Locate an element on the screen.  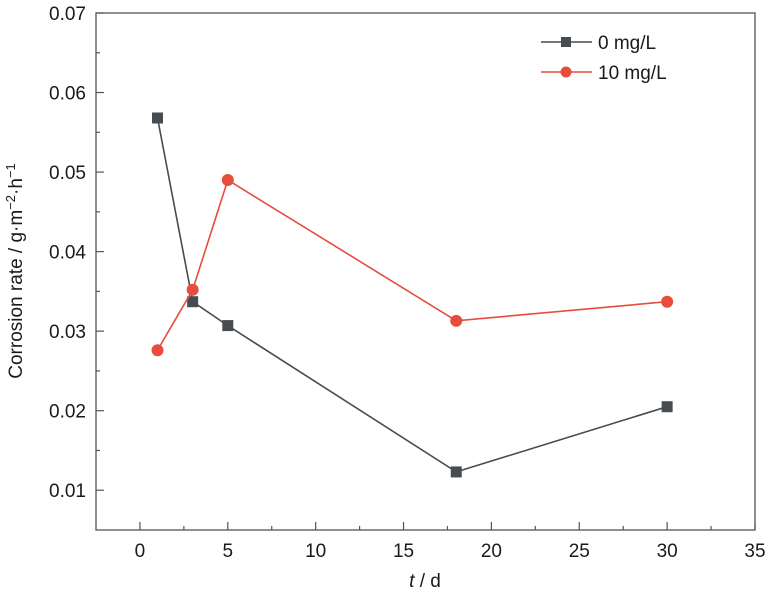
x-tick-label: 30 is located at coordinates (667, 551).